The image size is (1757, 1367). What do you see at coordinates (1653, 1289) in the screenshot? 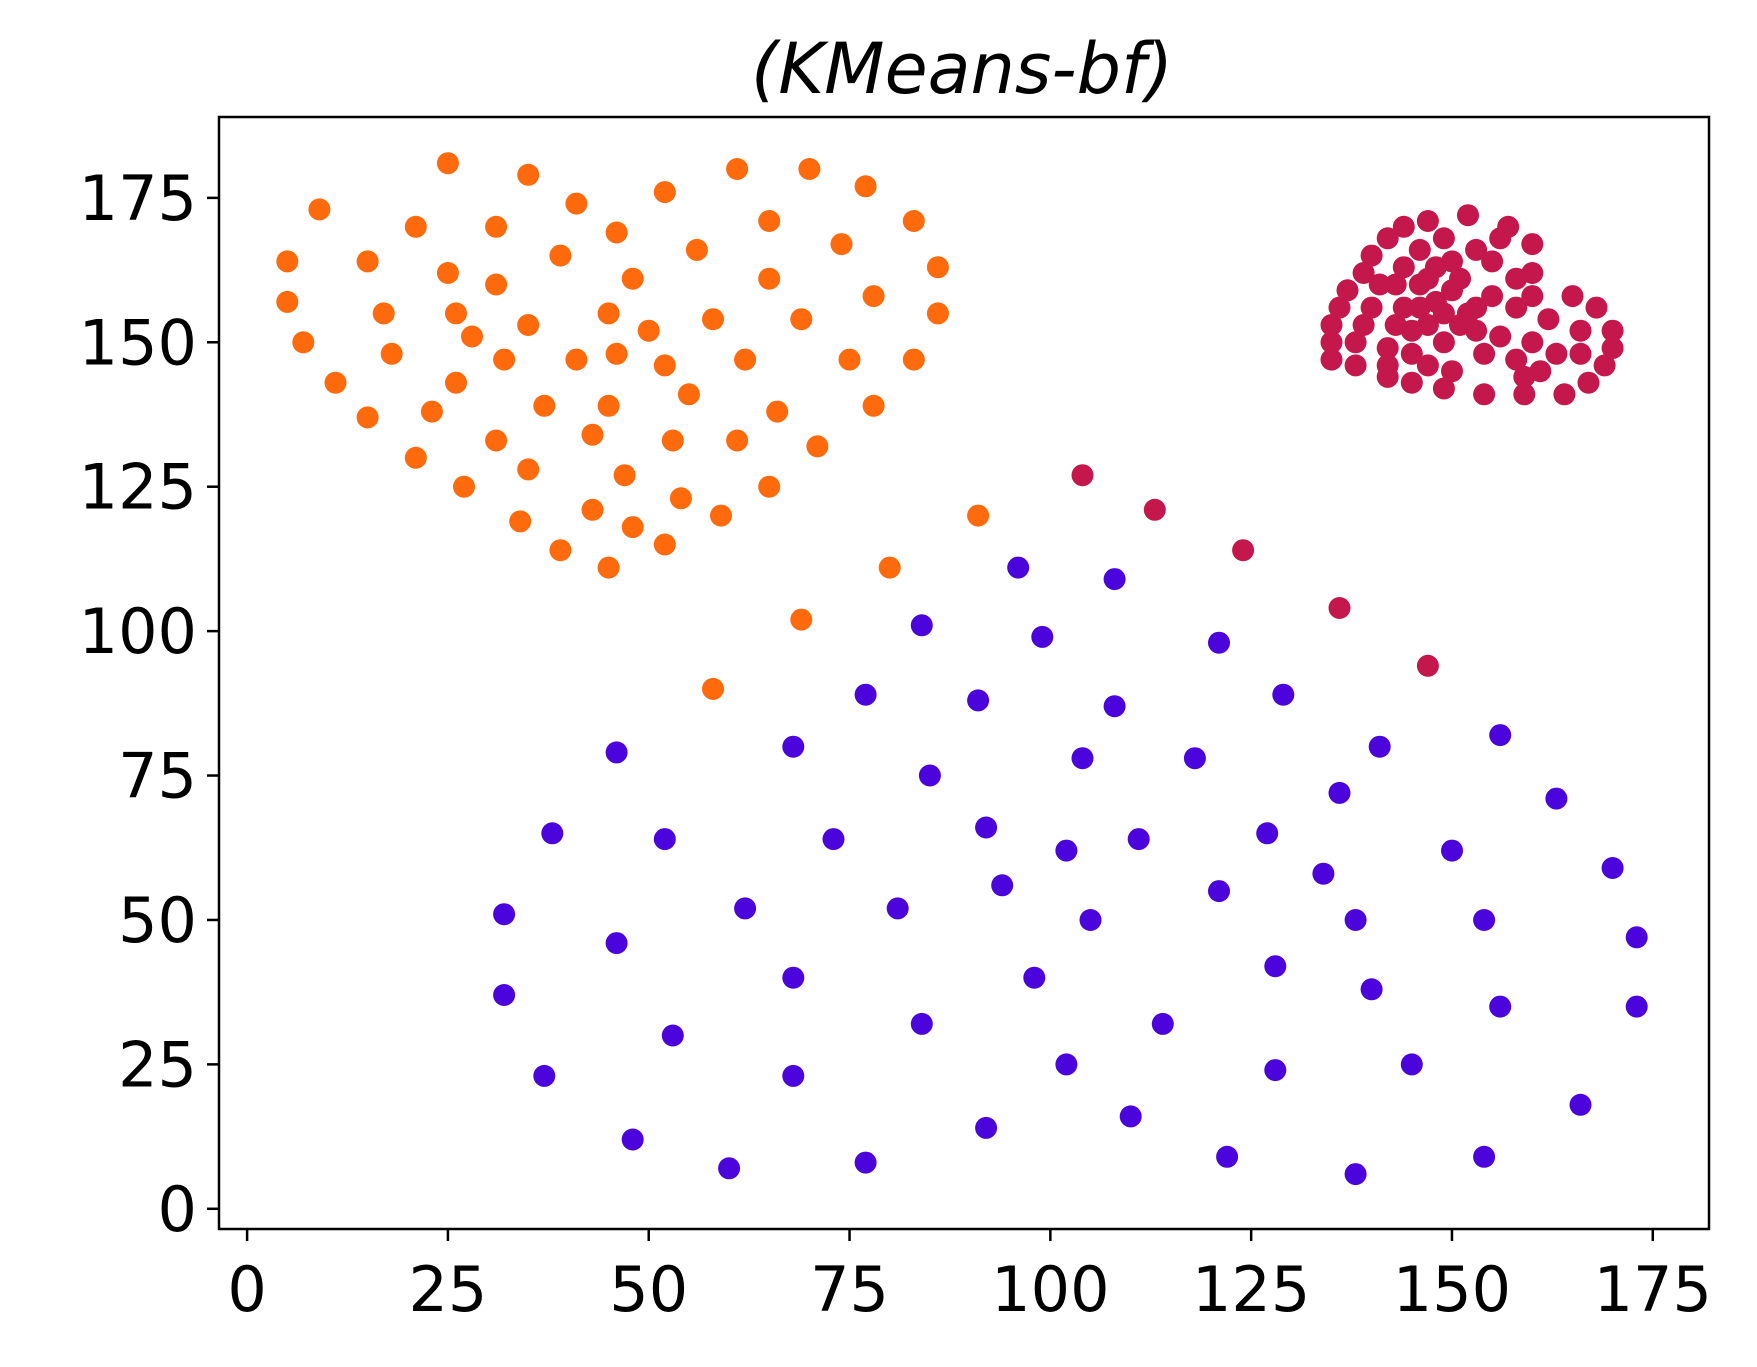
I see `x-tick-label: 175` at bounding box center [1653, 1289].